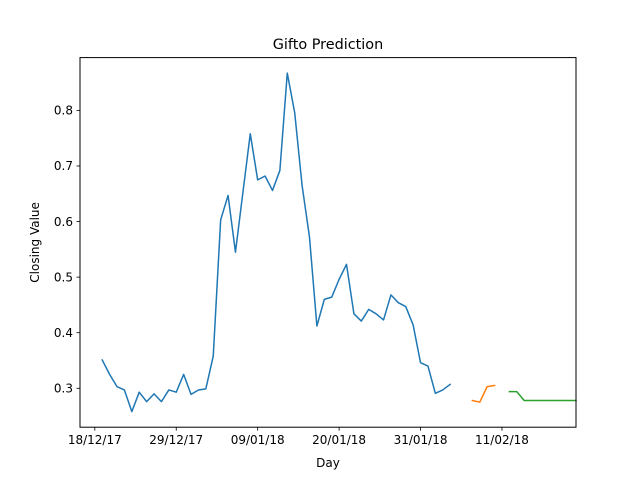 The image size is (640, 480). Describe the element at coordinates (176, 440) in the screenshot. I see `x-tick-label: 29/12/17` at that location.